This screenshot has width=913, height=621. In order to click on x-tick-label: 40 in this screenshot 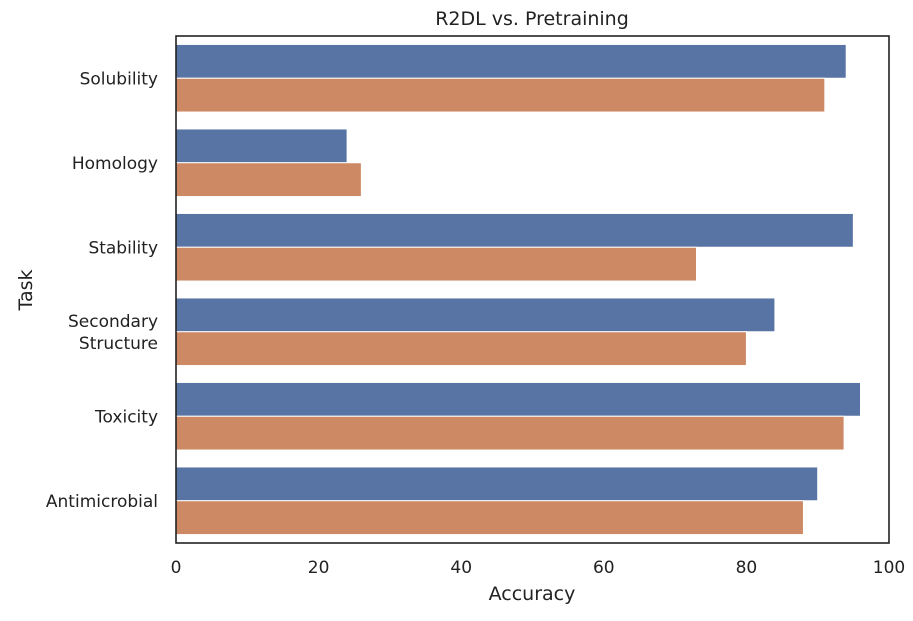, I will do `click(461, 568)`.